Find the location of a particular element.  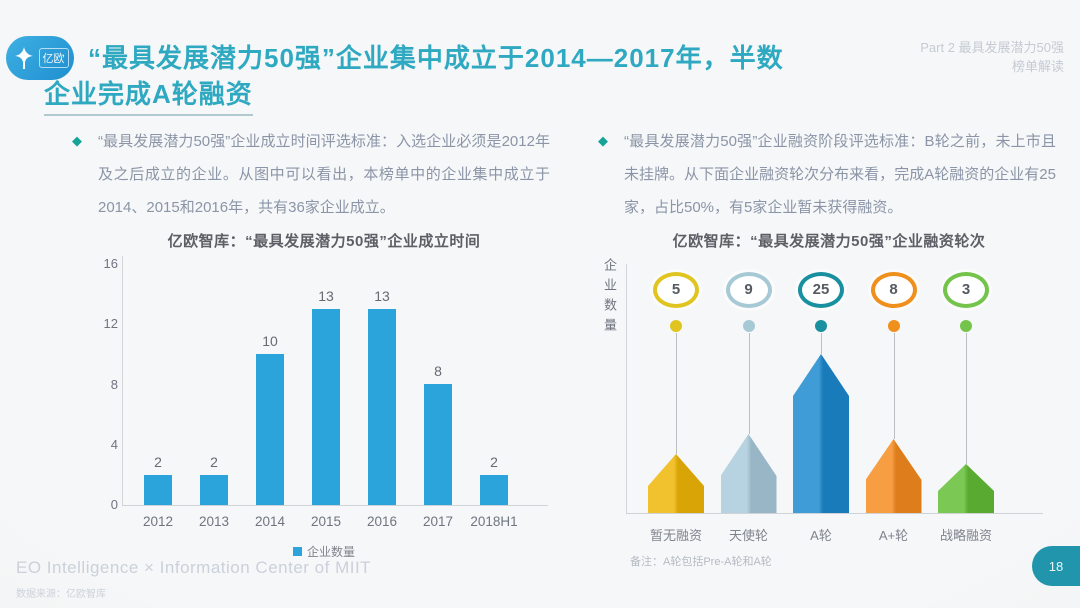

count-ring: 5 is located at coordinates (676, 290).